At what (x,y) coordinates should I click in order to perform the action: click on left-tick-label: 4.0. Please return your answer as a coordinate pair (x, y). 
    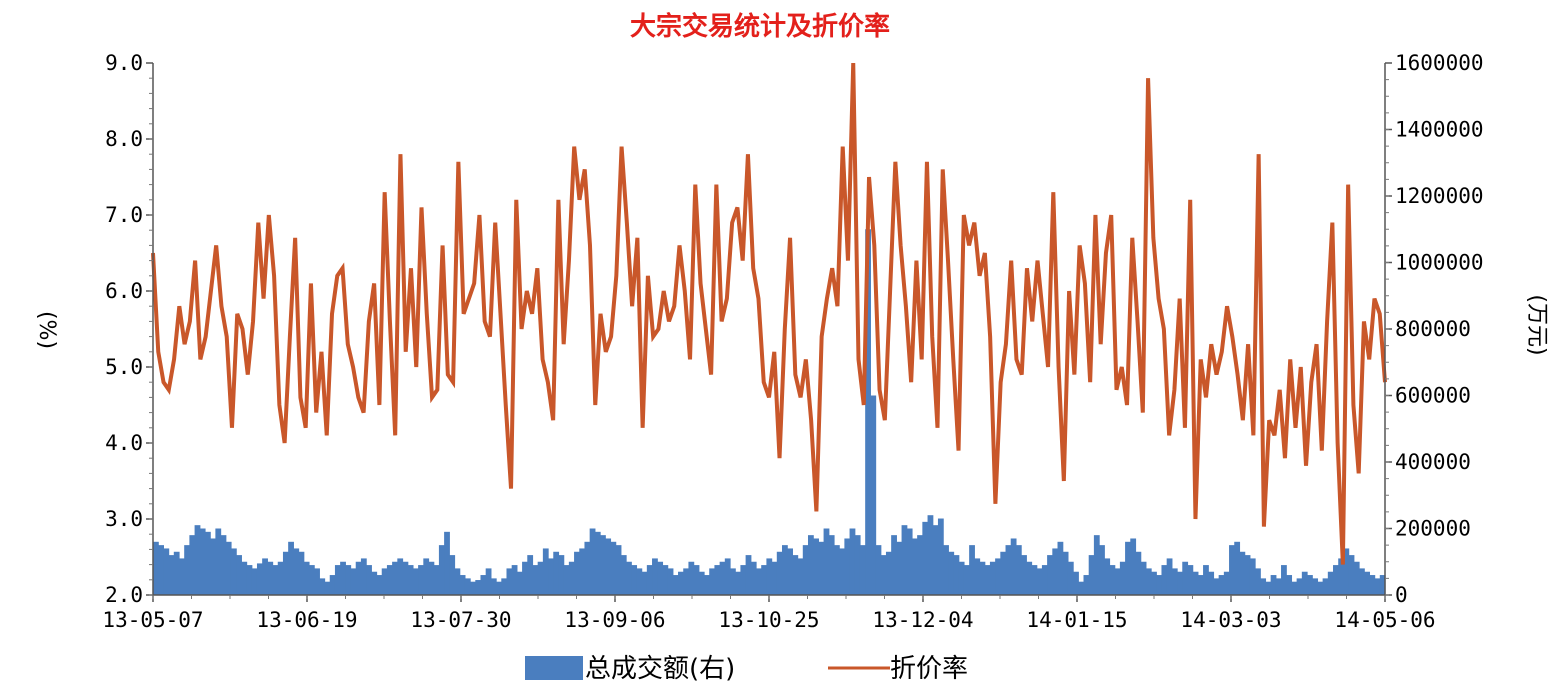
    Looking at the image, I should click on (124, 443).